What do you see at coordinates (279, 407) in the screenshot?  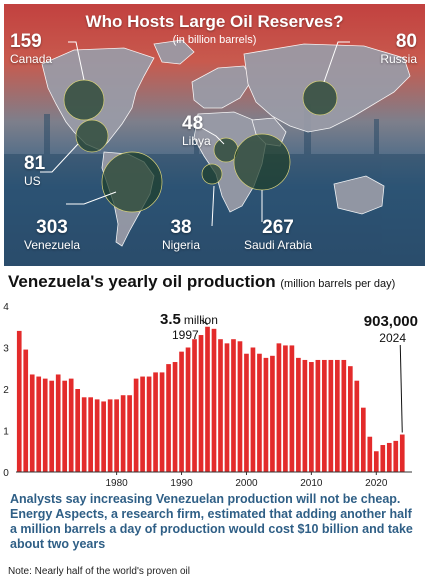 I see `bar-2005` at bounding box center [279, 407].